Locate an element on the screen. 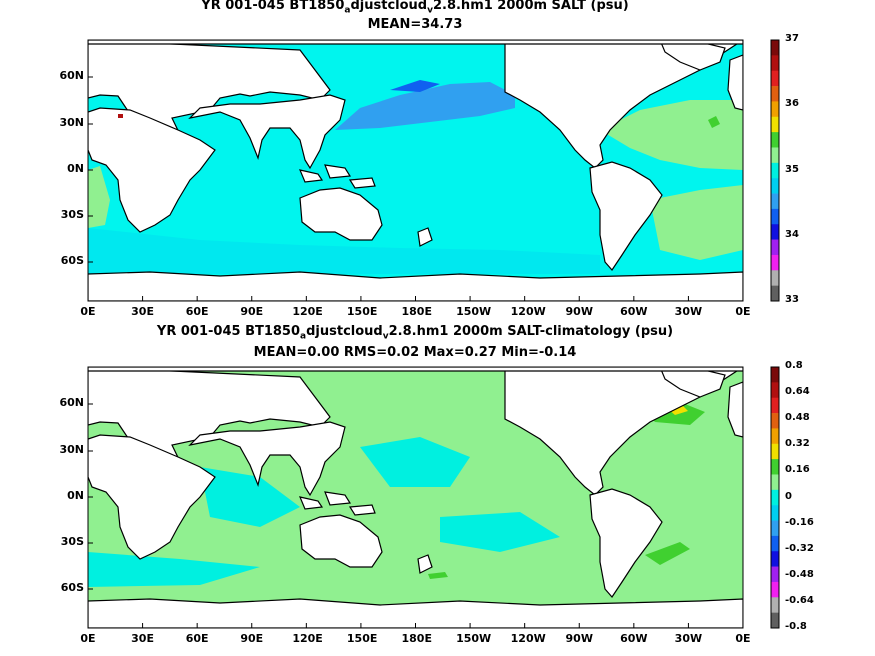  colorbar-label: -0.32 is located at coordinates (799, 548).